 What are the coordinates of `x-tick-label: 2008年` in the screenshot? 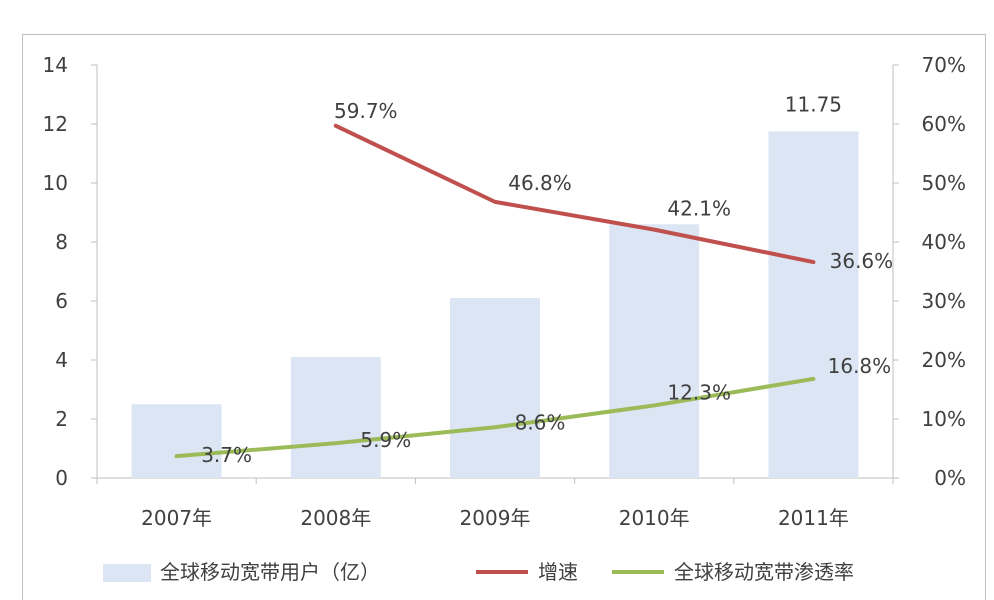 It's located at (335, 518).